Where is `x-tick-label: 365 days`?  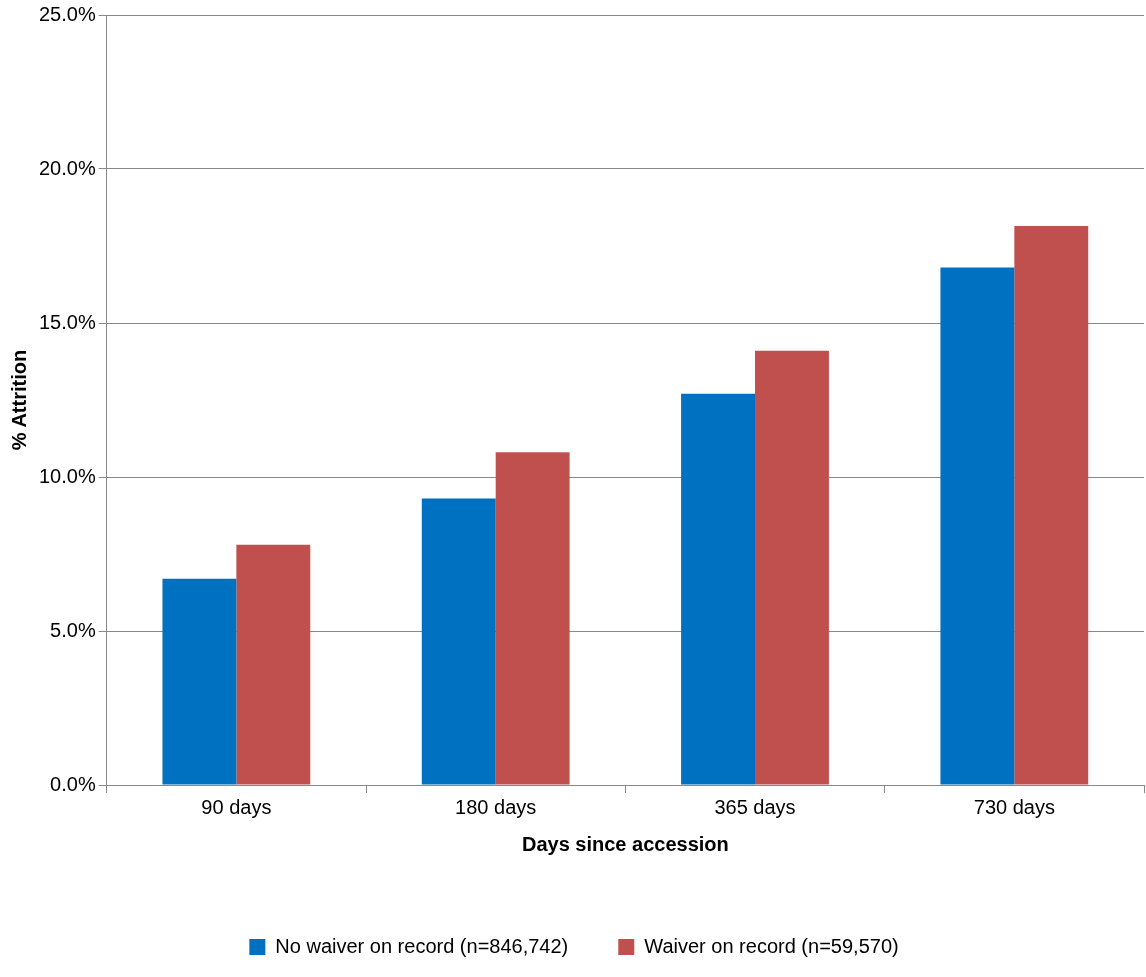
x-tick-label: 365 days is located at coordinates (755, 806).